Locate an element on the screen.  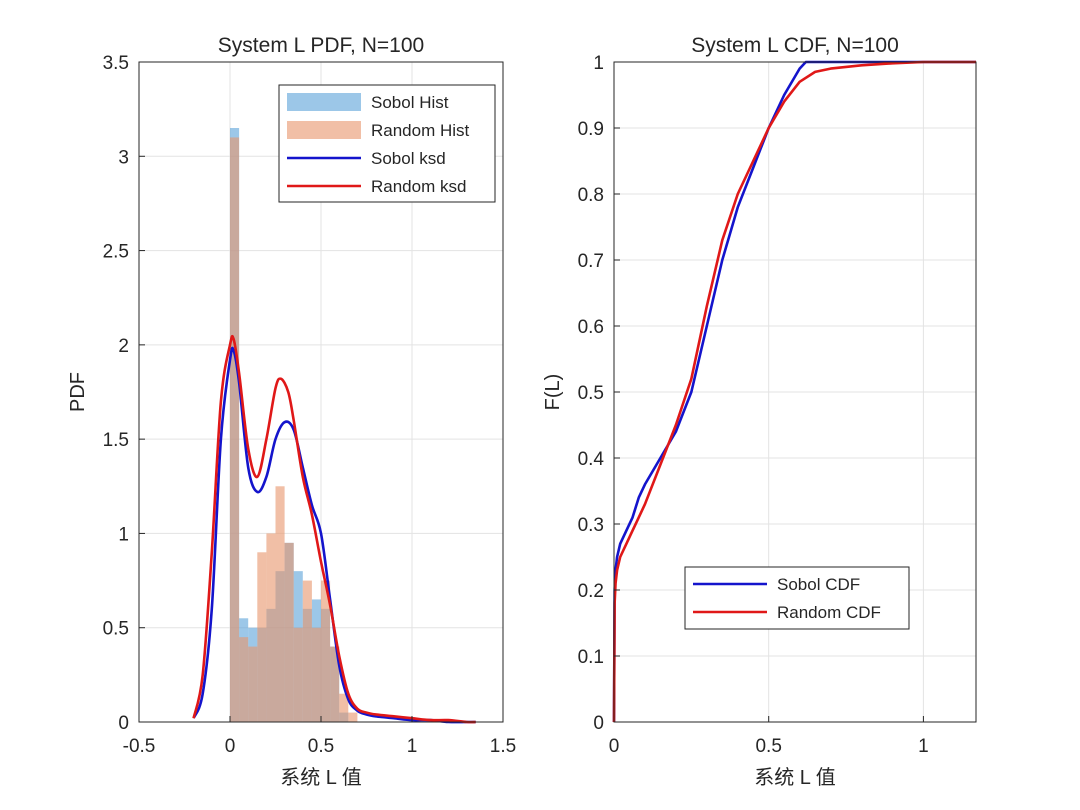
pdf-y-tick-label: 2.5 is located at coordinates (116, 252).